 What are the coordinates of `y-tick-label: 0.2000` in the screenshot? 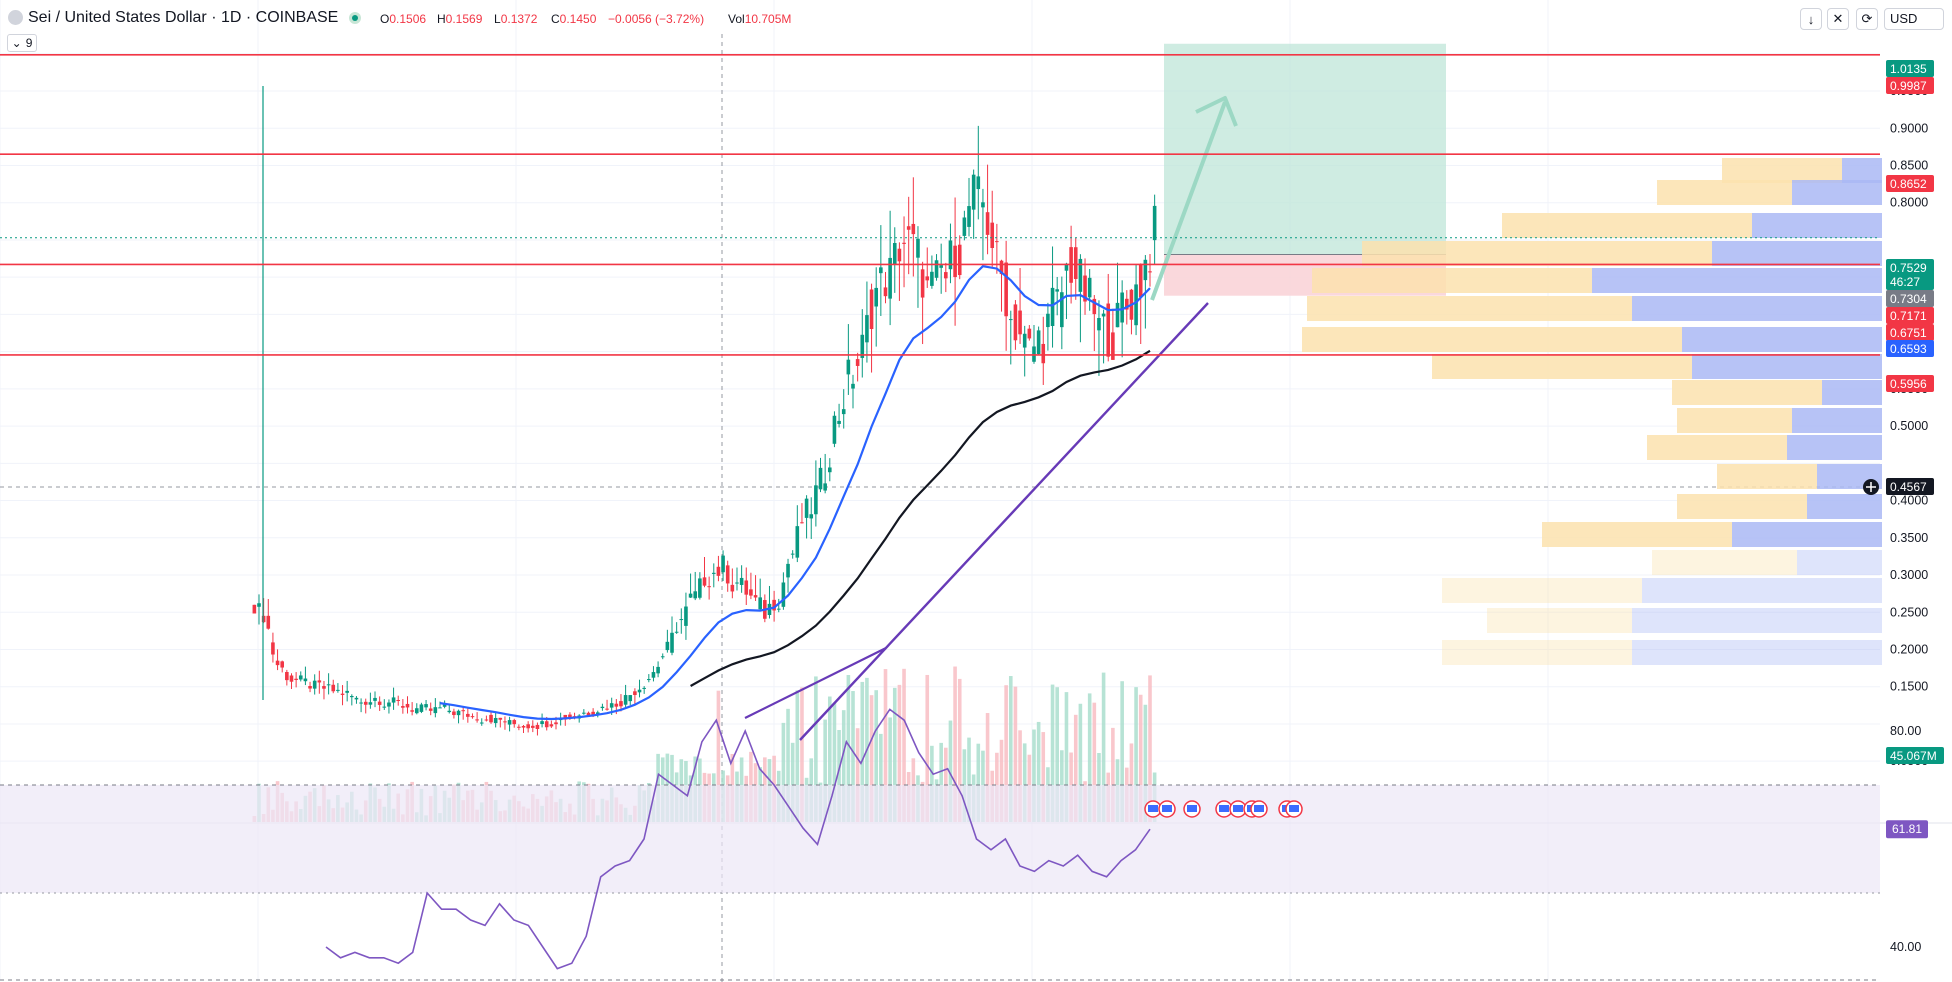 It's located at (1909, 649).